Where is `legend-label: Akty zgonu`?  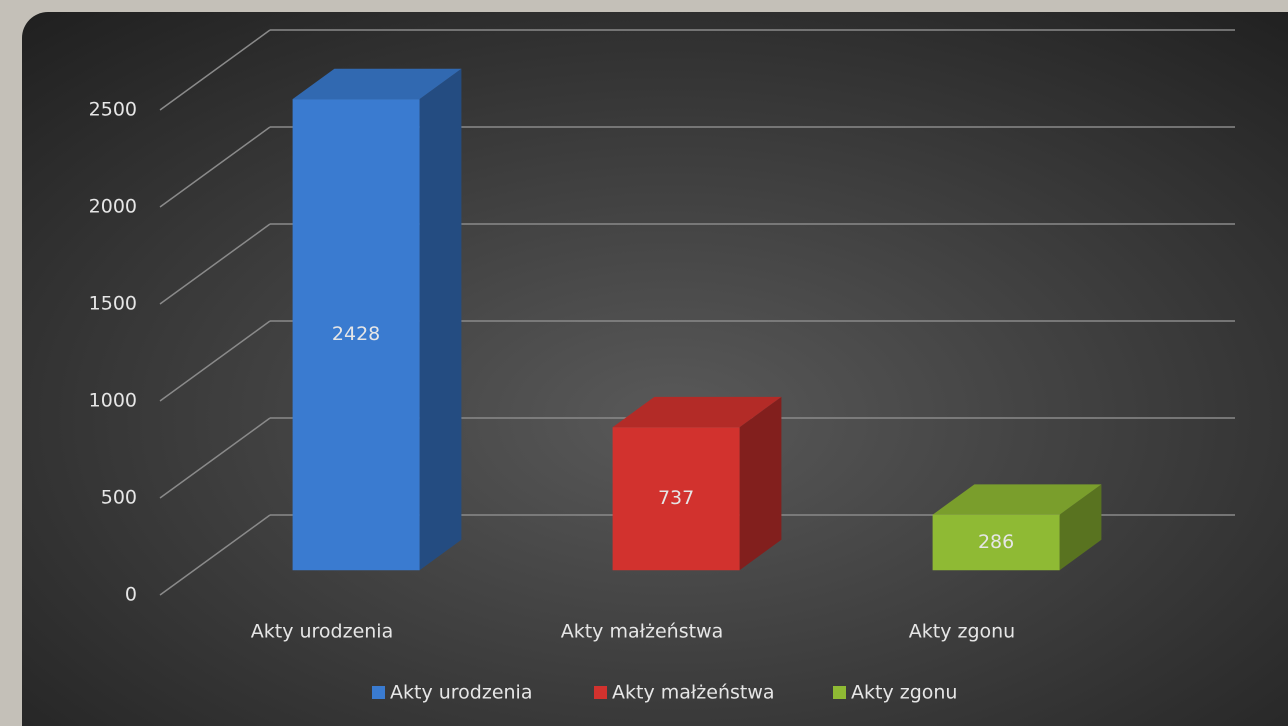 legend-label: Akty zgonu is located at coordinates (904, 693).